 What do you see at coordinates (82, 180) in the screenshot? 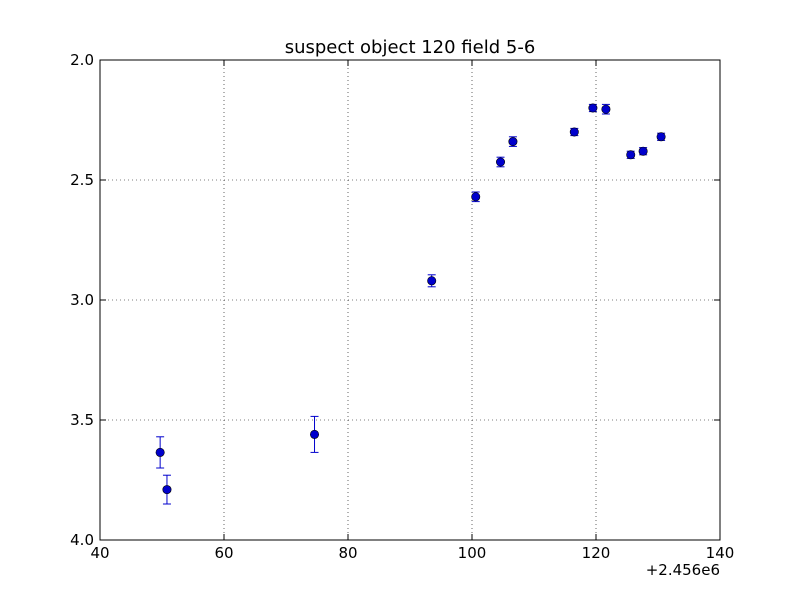
I see `y-tick-label: 2.5` at bounding box center [82, 180].